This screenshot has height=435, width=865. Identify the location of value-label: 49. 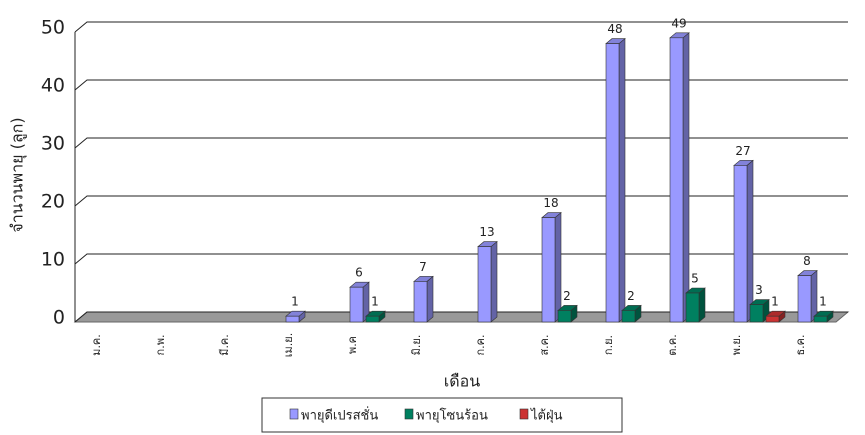
(678, 23).